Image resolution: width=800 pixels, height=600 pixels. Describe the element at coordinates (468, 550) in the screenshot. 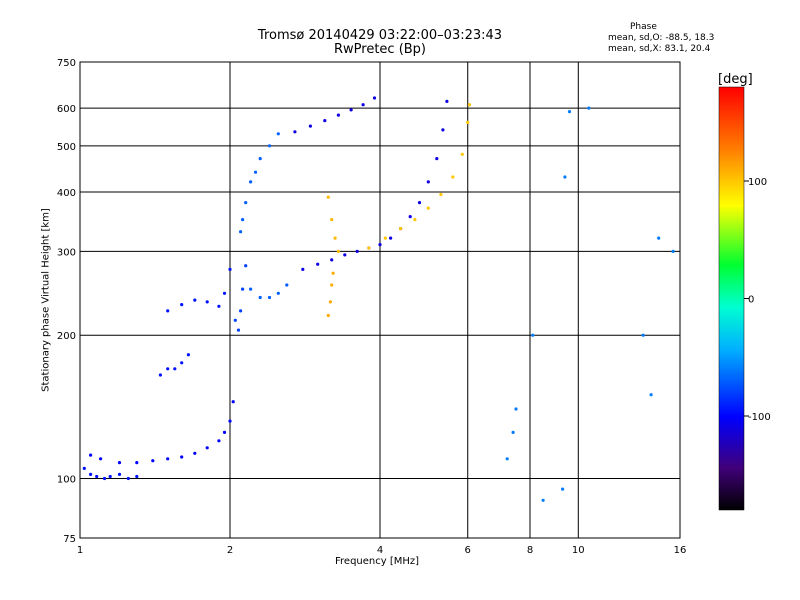

I see `x-tick-label: 6` at that location.